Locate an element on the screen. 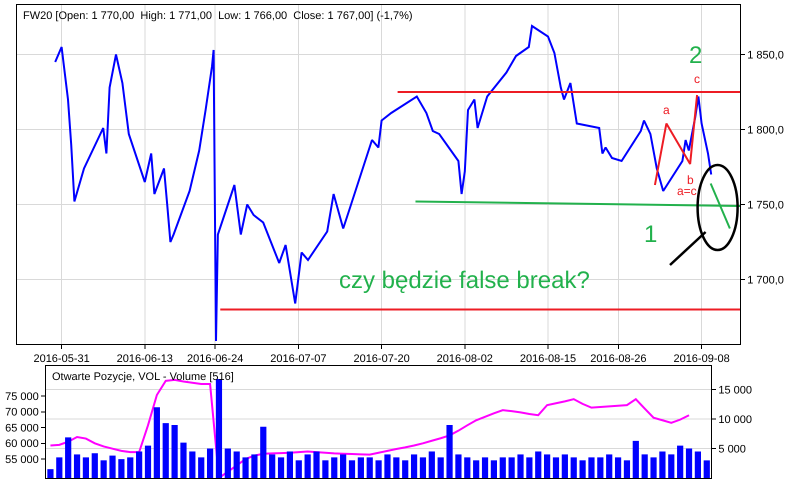 Image resolution: width=800 pixels, height=500 pixels. annotation: a is located at coordinates (666, 110).